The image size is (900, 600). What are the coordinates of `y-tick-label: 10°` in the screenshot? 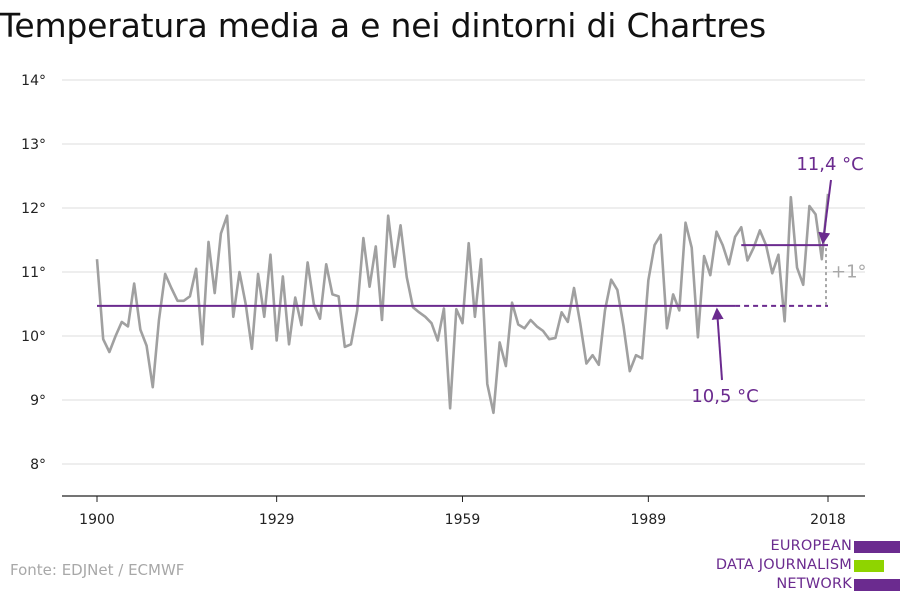 It's located at (33, 337).